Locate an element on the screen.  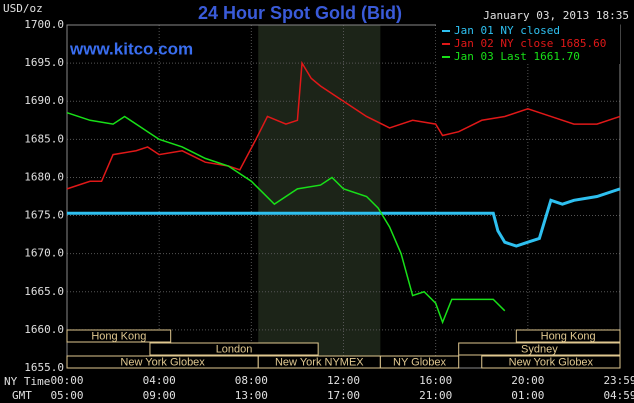
chart-title: 24 Hour Spot Gold (Bid) is located at coordinates (300, 13).